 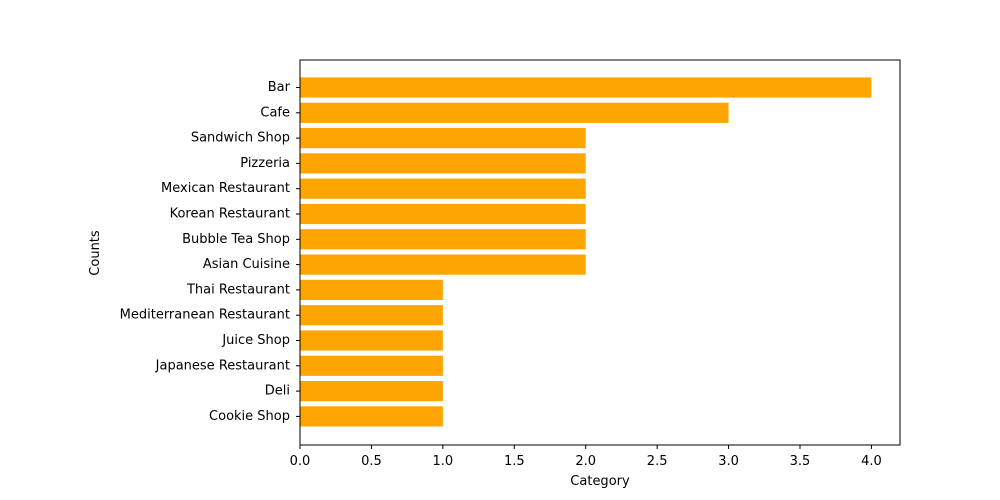 What do you see at coordinates (871, 461) in the screenshot?
I see `x-tick-label: 4.0` at bounding box center [871, 461].